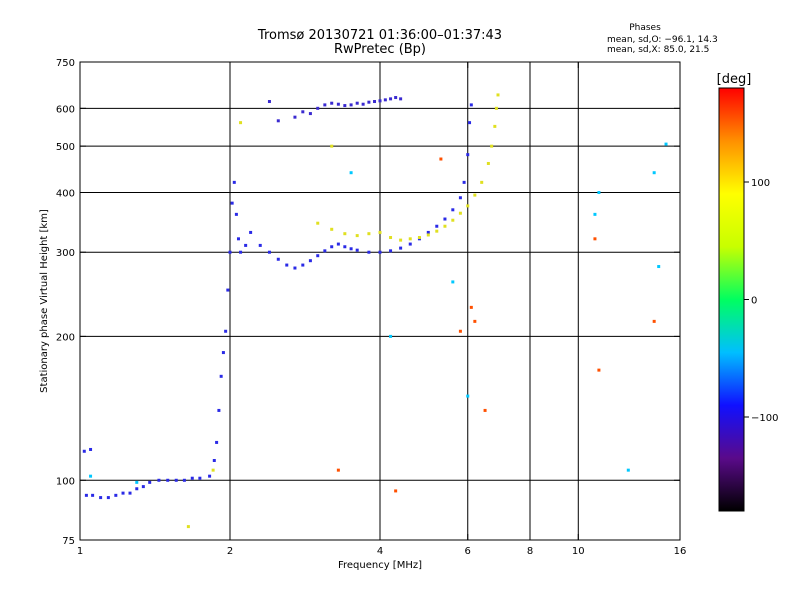  I want to click on colorbar-ticks: 100 0 −100, so click(761, 301).